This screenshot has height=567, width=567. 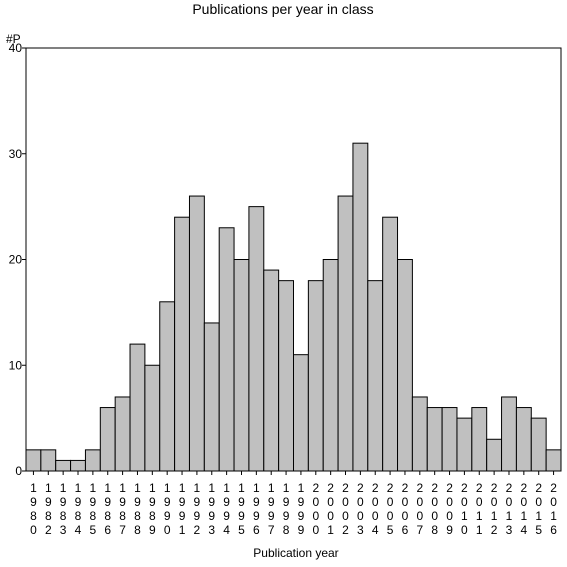 I want to click on y-tick-label: 40, so click(x=16, y=48).